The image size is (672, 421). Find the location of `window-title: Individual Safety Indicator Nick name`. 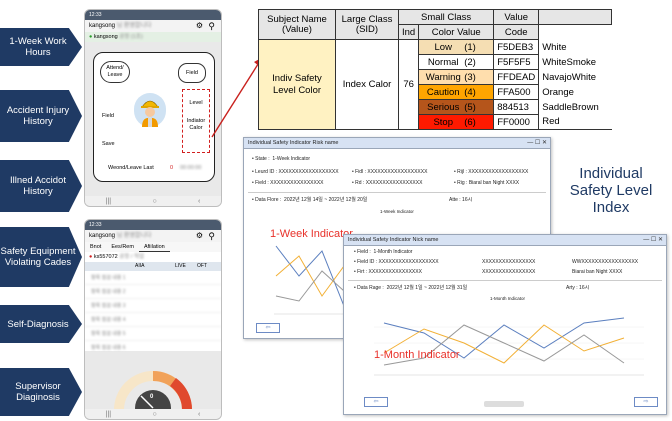

window-title: Individual Safety Indicator Nick name is located at coordinates (505, 240).